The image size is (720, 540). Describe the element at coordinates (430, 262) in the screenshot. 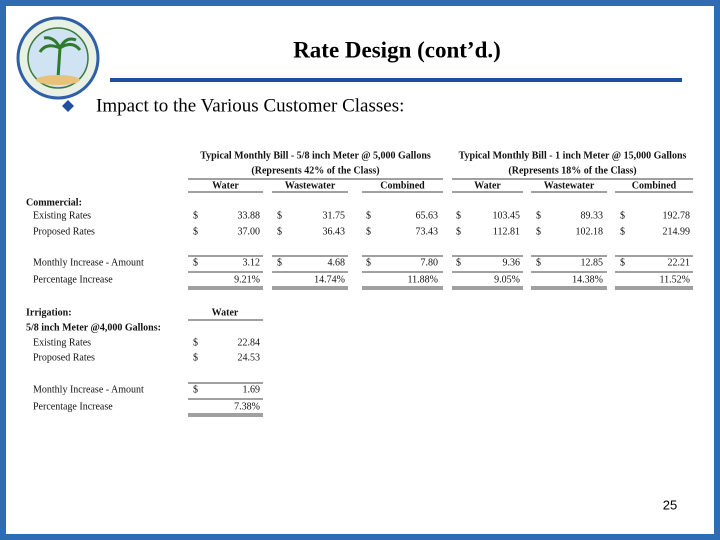

I see `cell-value: 7.80` at that location.